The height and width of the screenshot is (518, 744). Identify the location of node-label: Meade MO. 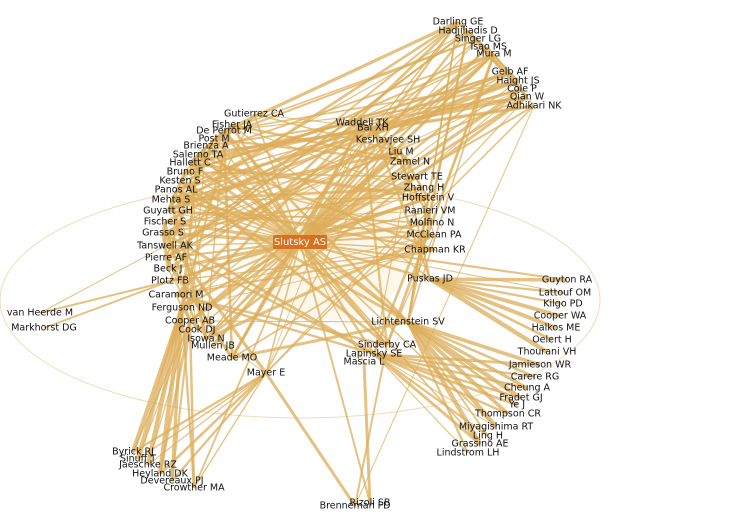
(232, 358).